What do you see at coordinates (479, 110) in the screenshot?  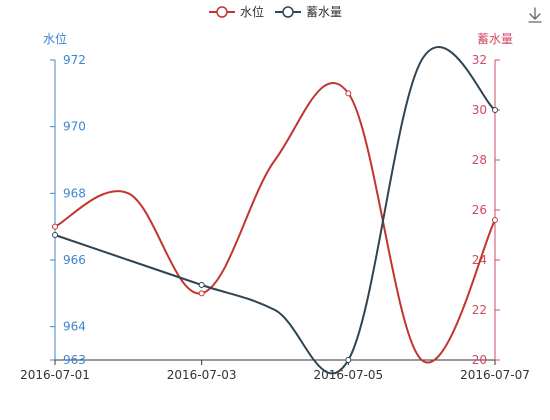 I see `right-axis-tick-label: 30` at bounding box center [479, 110].